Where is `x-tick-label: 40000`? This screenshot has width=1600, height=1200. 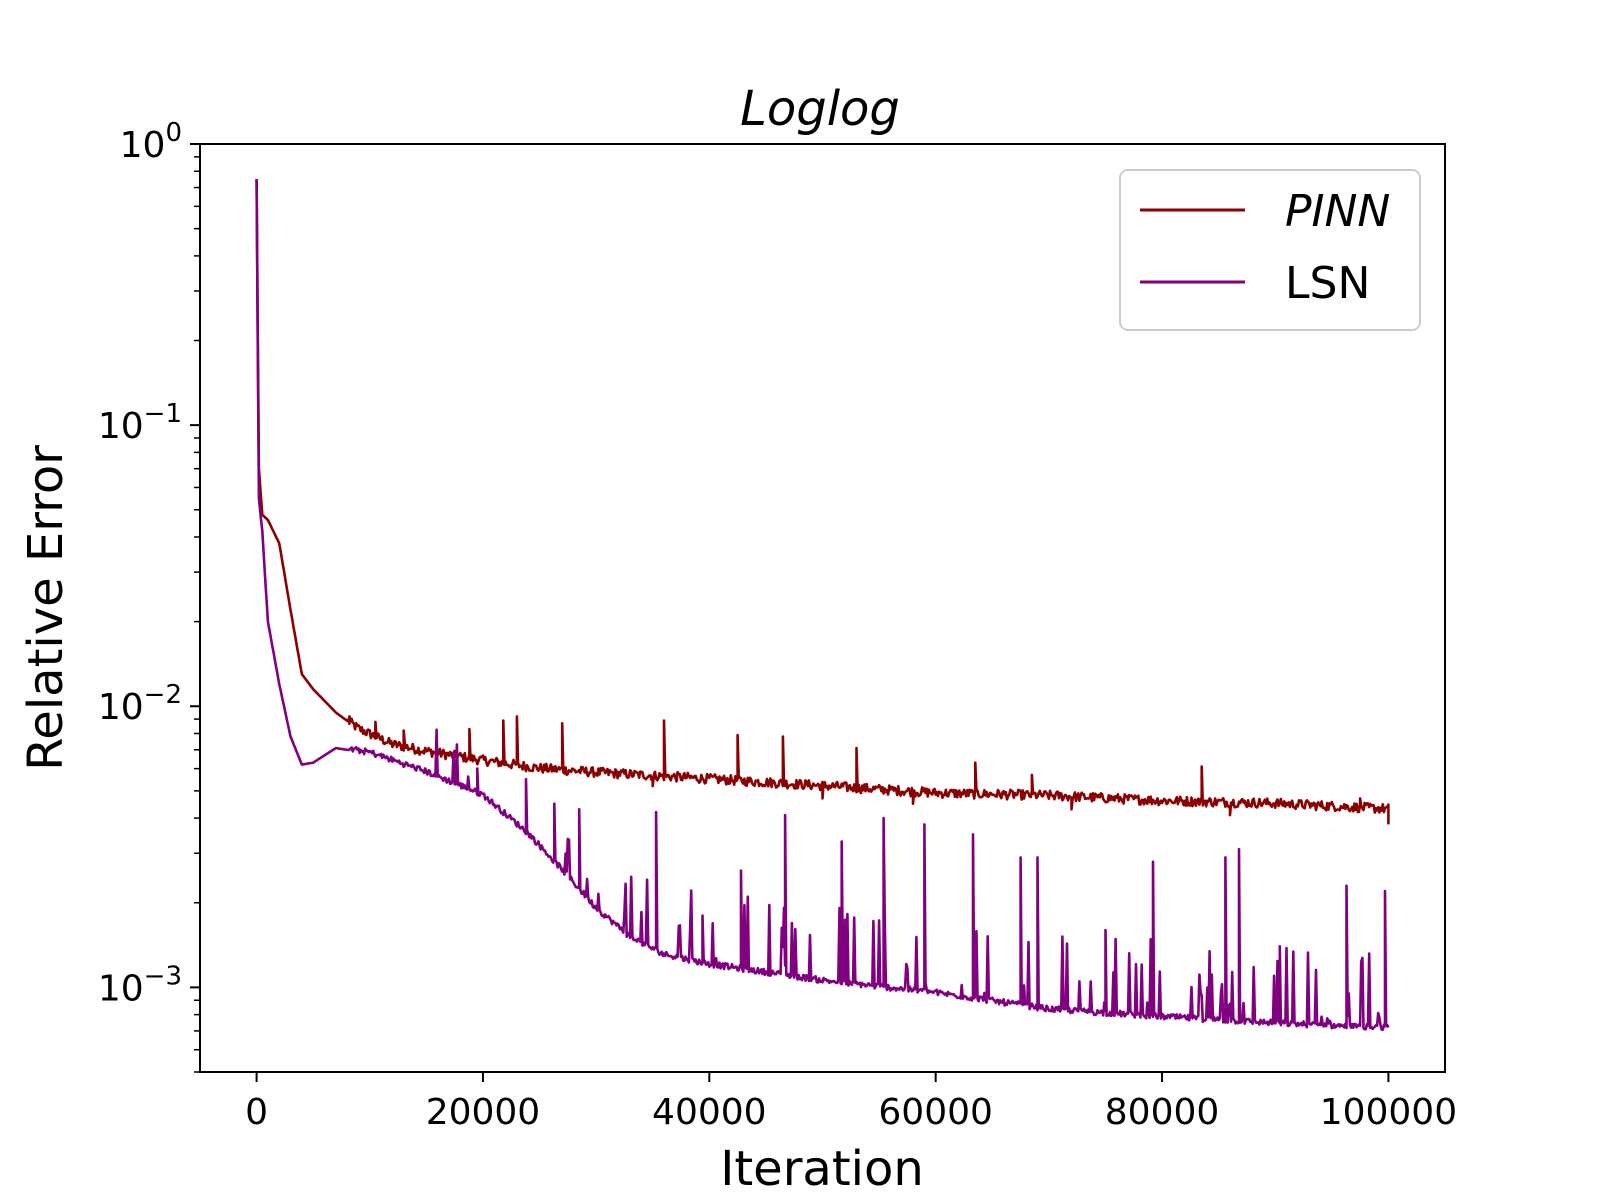 x-tick-label: 40000 is located at coordinates (709, 1112).